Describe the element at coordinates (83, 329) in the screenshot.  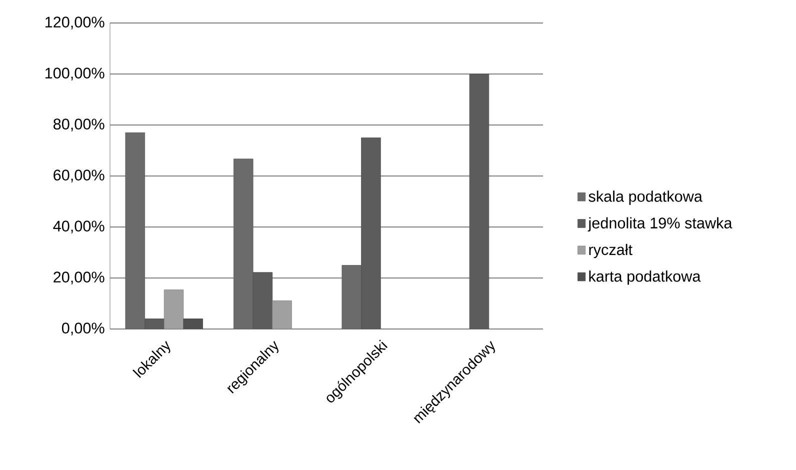
I see `y-tick-label: 0,00%` at that location.